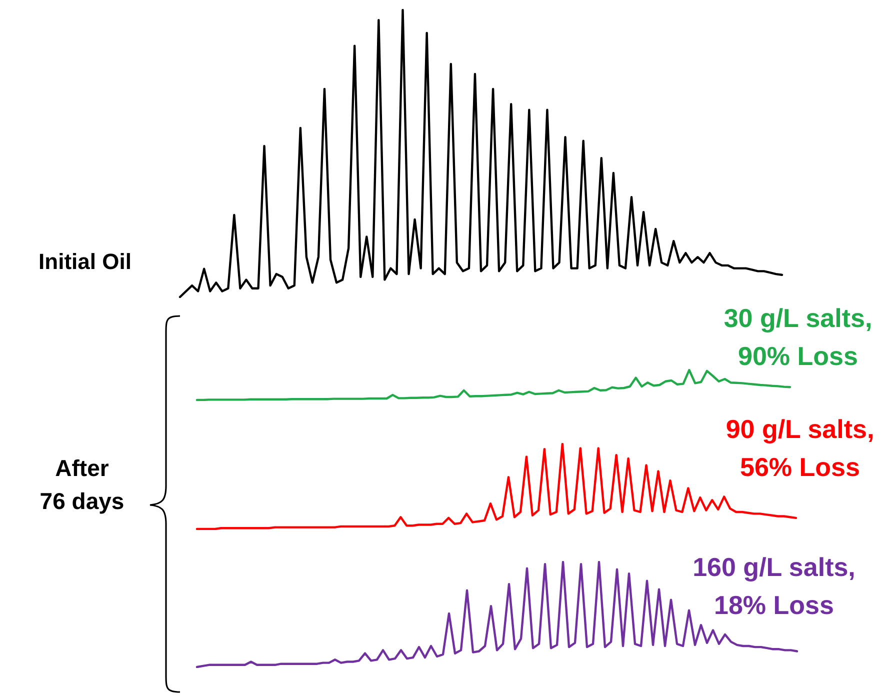 Image resolution: width=888 pixels, height=696 pixels. Describe the element at coordinates (774, 586) in the screenshot. I see `chart-title: 160 g/L salts, 18% Loss` at that location.